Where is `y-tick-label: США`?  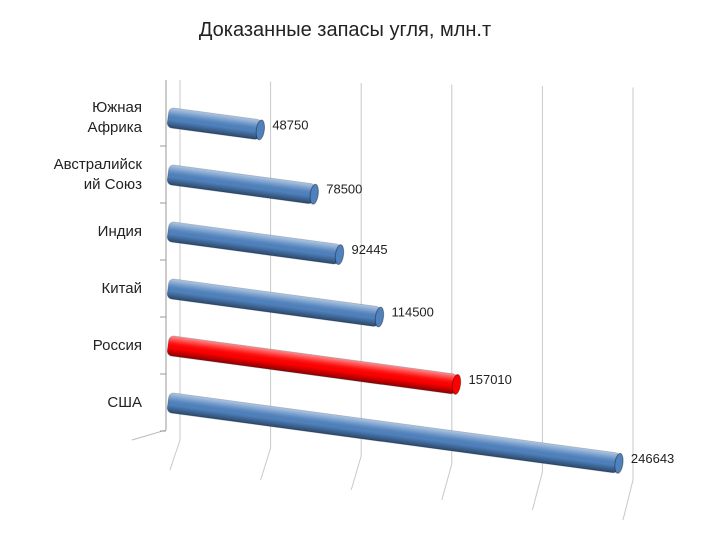 y-tick-label: США is located at coordinates (124, 402).